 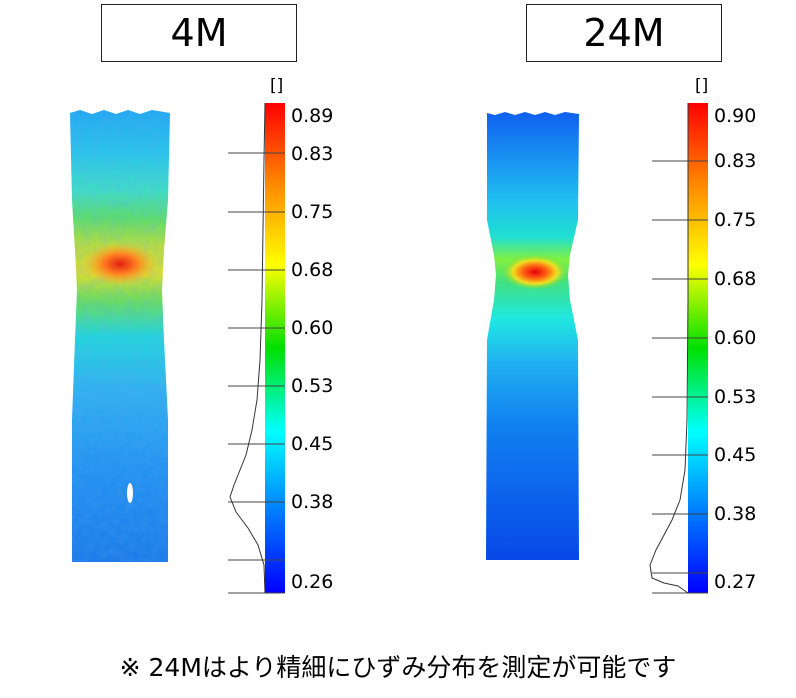 What do you see at coordinates (120, 336) in the screenshot?
I see `specimen-4m` at bounding box center [120, 336].